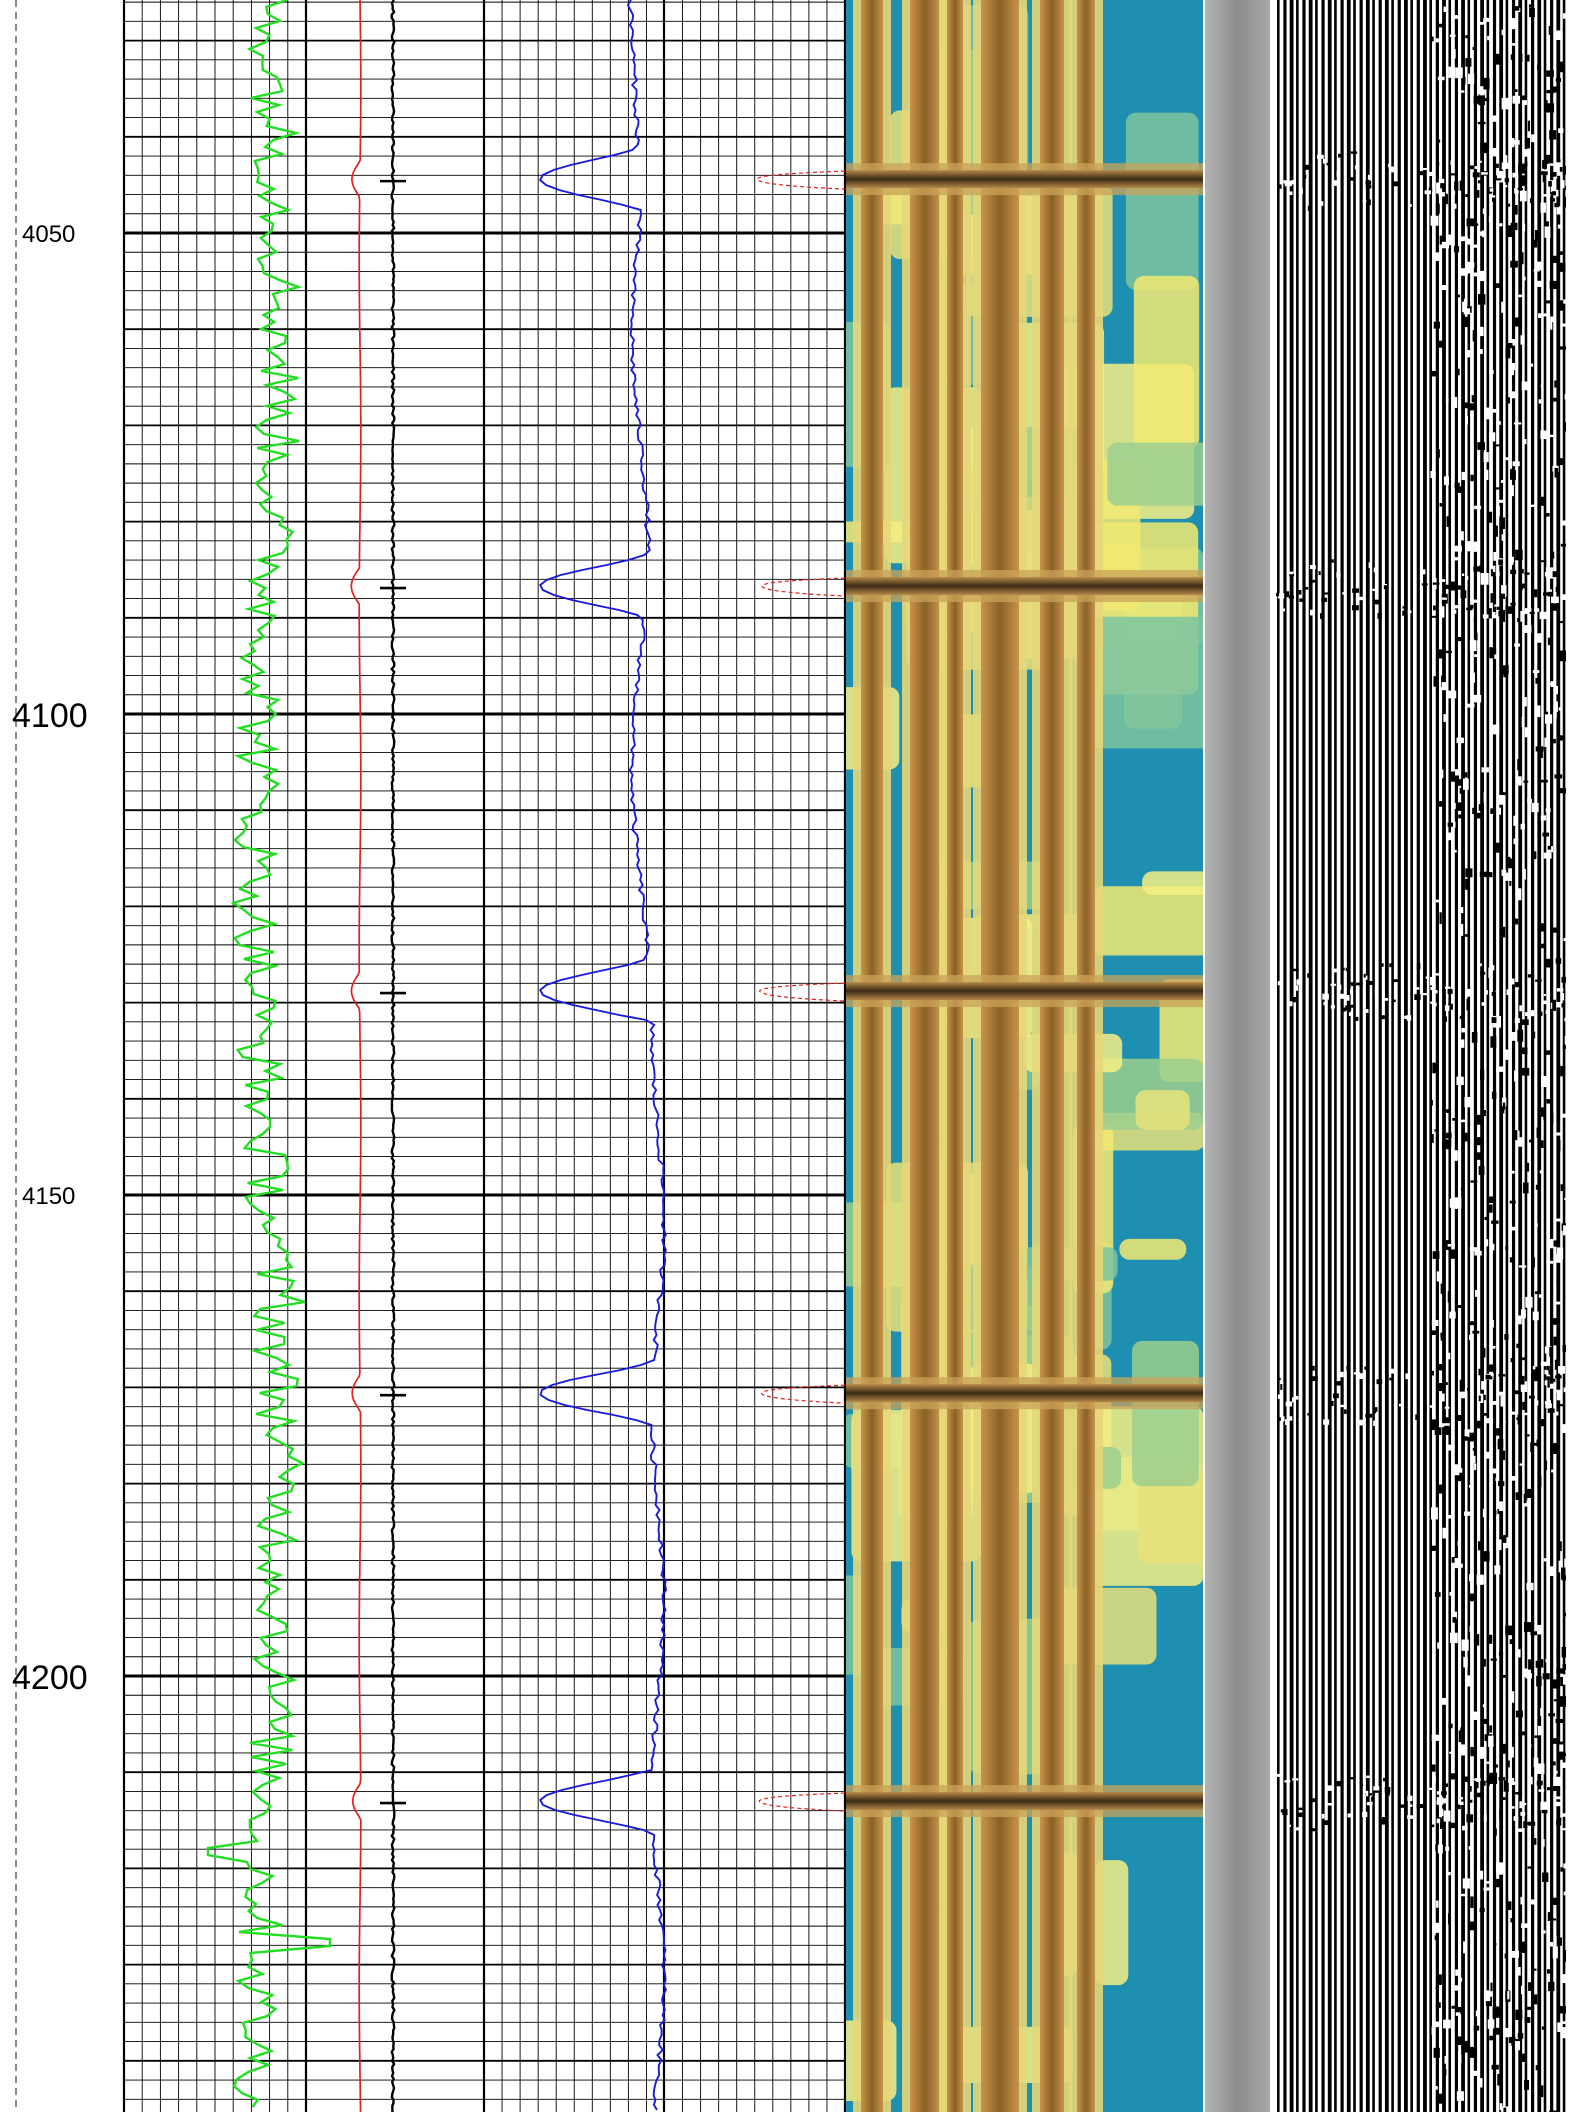 The width and height of the screenshot is (1578, 2112). Describe the element at coordinates (356, 1056) in the screenshot. I see `red-curve` at that location.